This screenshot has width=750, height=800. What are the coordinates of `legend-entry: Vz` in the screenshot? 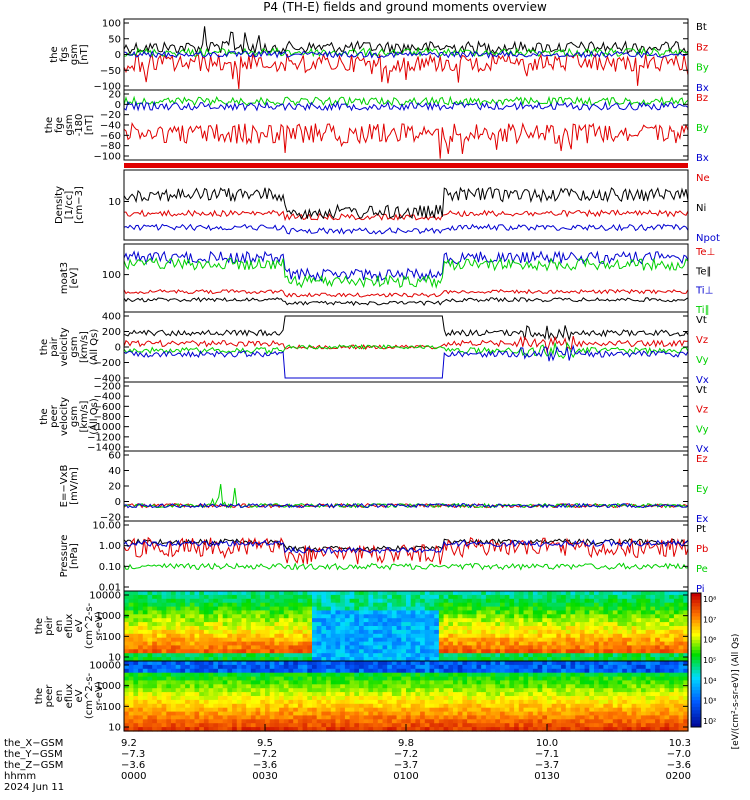 It's located at (702, 340).